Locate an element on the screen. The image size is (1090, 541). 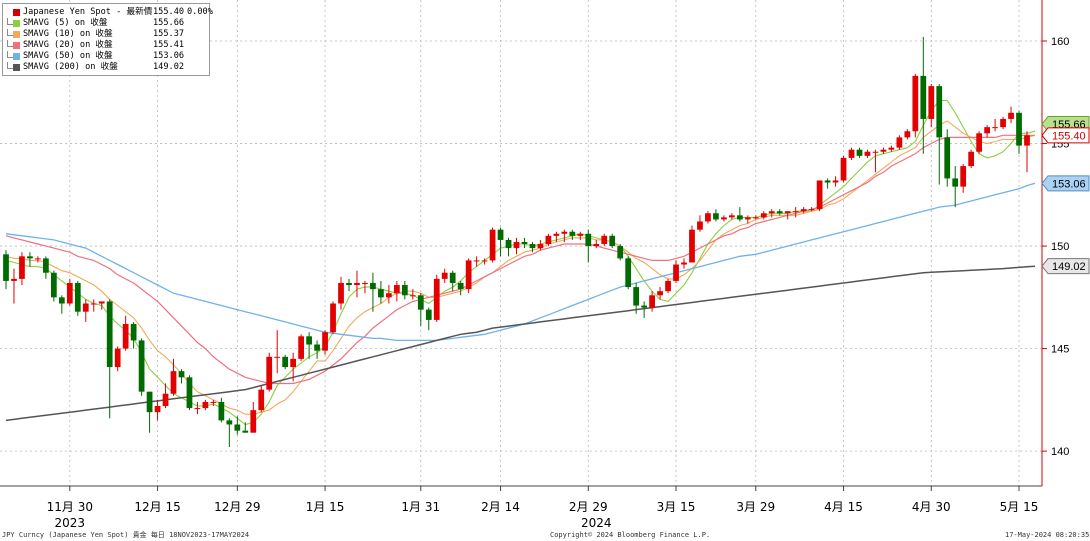
x-tick-label: 3月 29 is located at coordinates (755, 507).